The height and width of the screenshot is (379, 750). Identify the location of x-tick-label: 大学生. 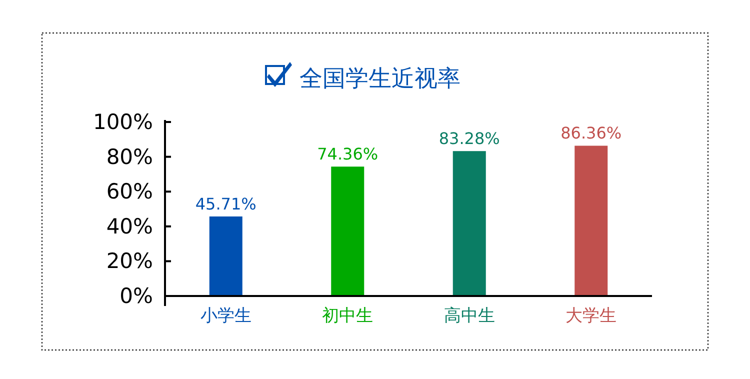
(591, 316).